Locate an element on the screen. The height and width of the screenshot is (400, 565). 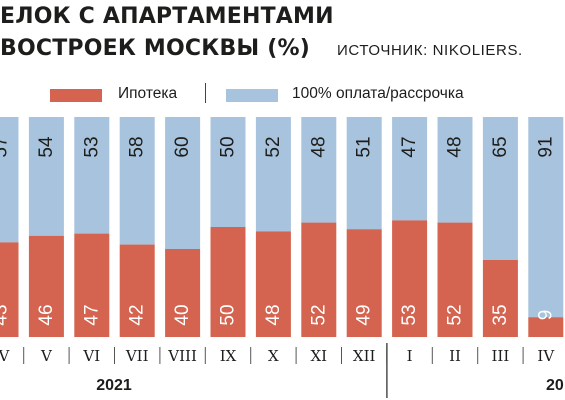
x-tick-label: II is located at coordinates (455, 356).